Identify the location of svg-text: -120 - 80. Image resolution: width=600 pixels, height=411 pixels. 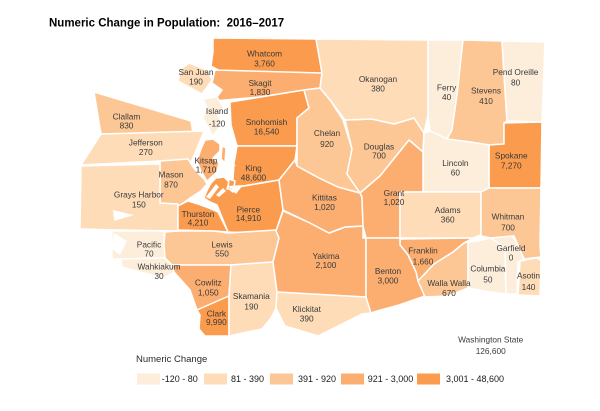
(180, 379).